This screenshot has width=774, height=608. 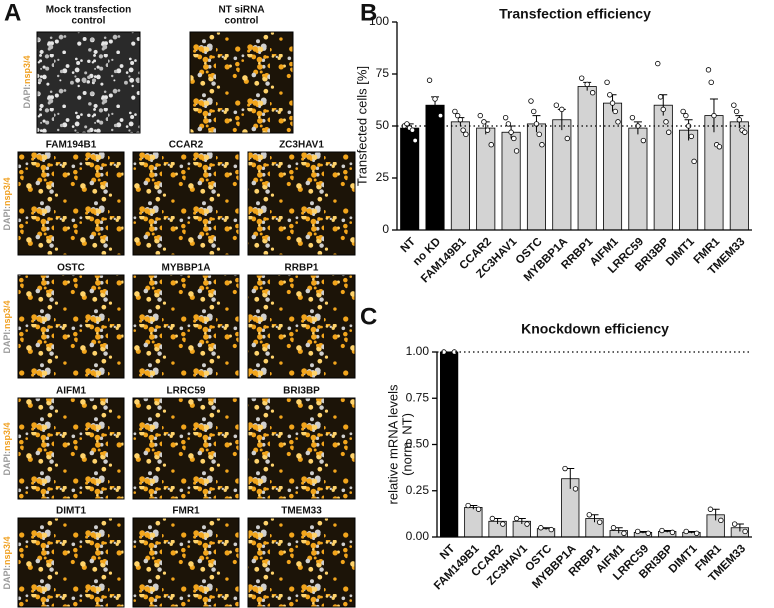 I want to click on y-tick-label: 75, so click(x=383, y=73).